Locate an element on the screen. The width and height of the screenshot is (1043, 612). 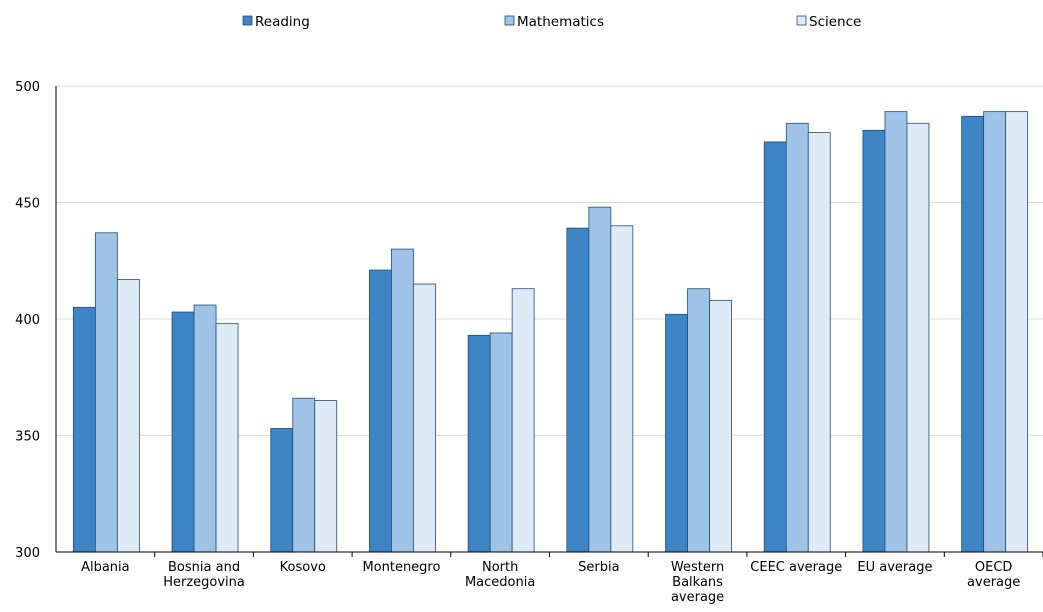
legend-label-mathematics: Mathematics is located at coordinates (560, 22).